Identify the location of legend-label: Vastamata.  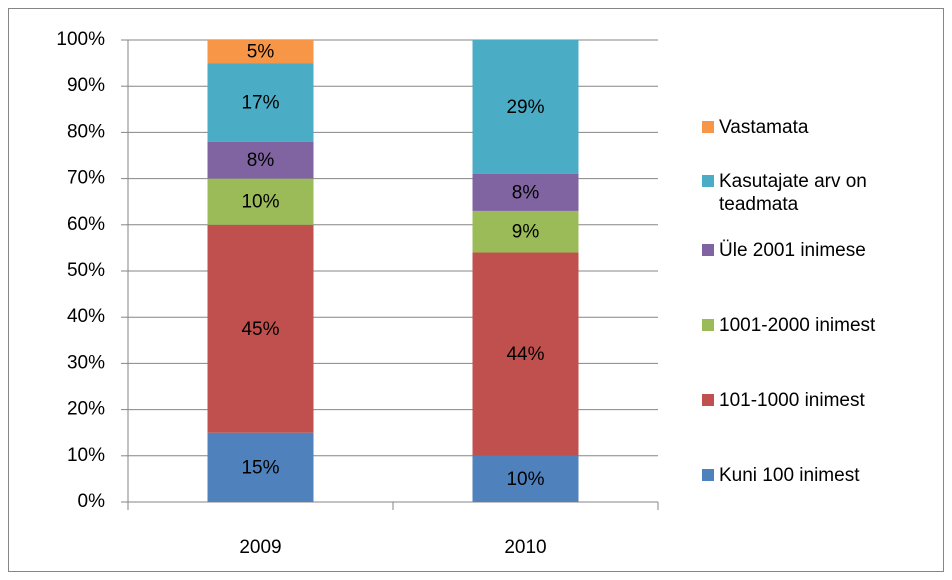
(764, 127).